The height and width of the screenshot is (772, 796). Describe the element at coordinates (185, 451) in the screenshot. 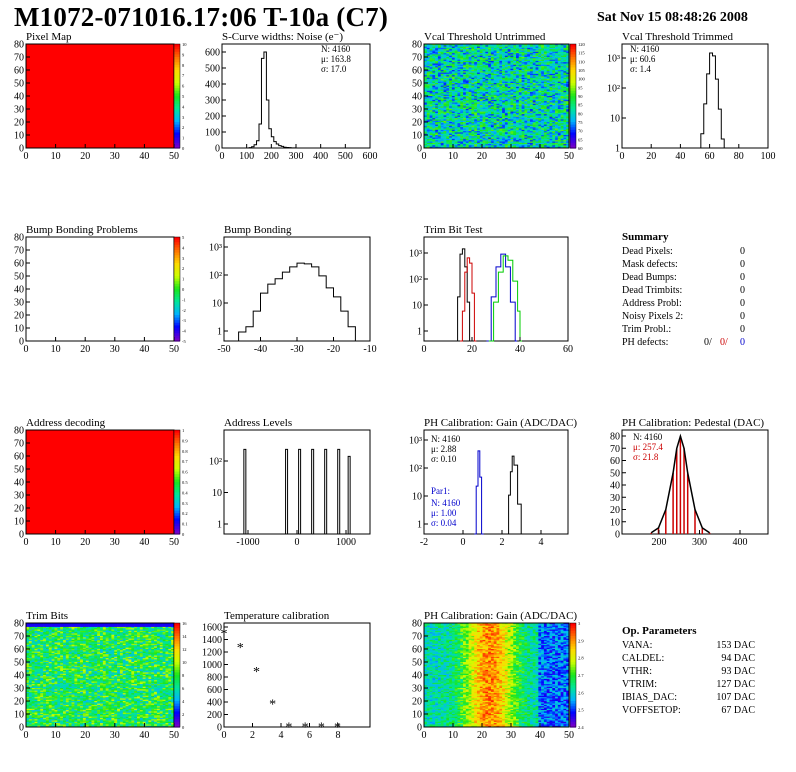

I see `color-scale-label: 0.8` at that location.